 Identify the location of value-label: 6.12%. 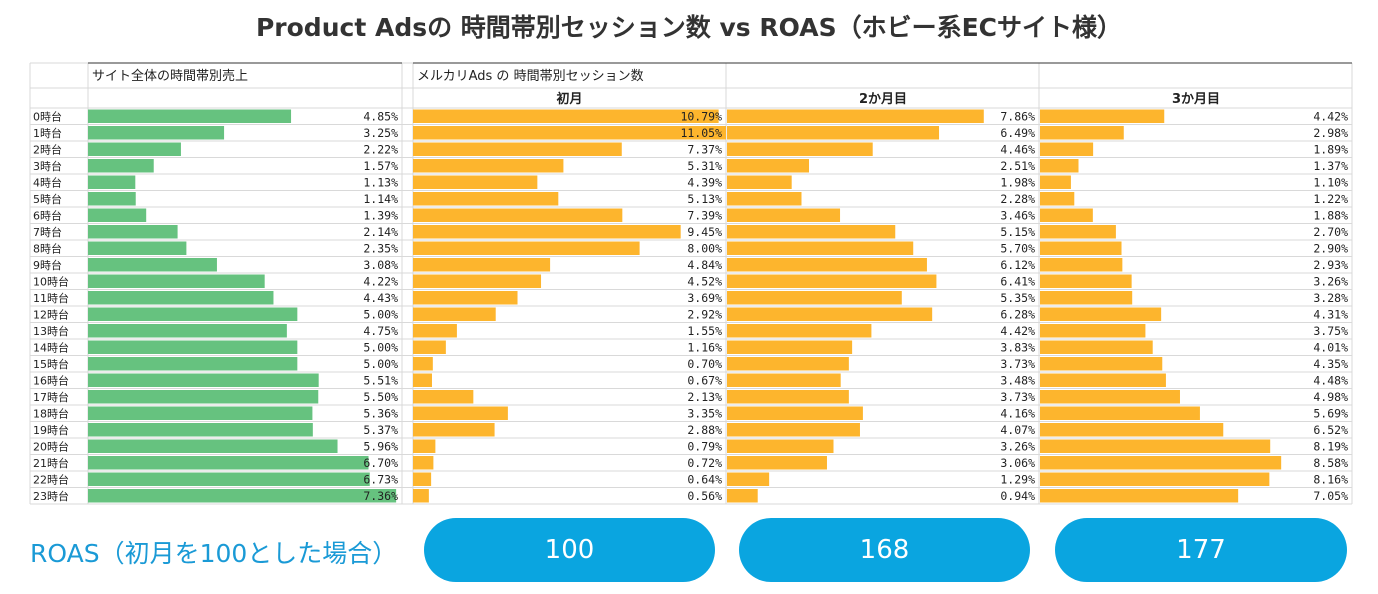
(1017, 265).